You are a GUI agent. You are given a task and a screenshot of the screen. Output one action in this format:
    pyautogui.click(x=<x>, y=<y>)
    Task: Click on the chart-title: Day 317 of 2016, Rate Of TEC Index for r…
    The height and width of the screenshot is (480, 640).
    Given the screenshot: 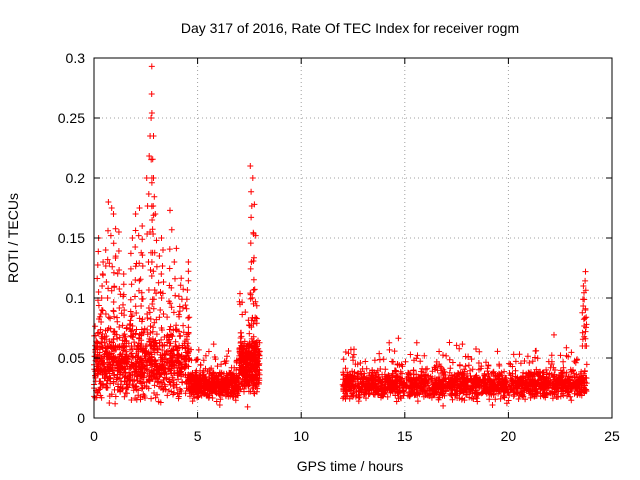 What is the action you would take?
    pyautogui.click(x=350, y=28)
    